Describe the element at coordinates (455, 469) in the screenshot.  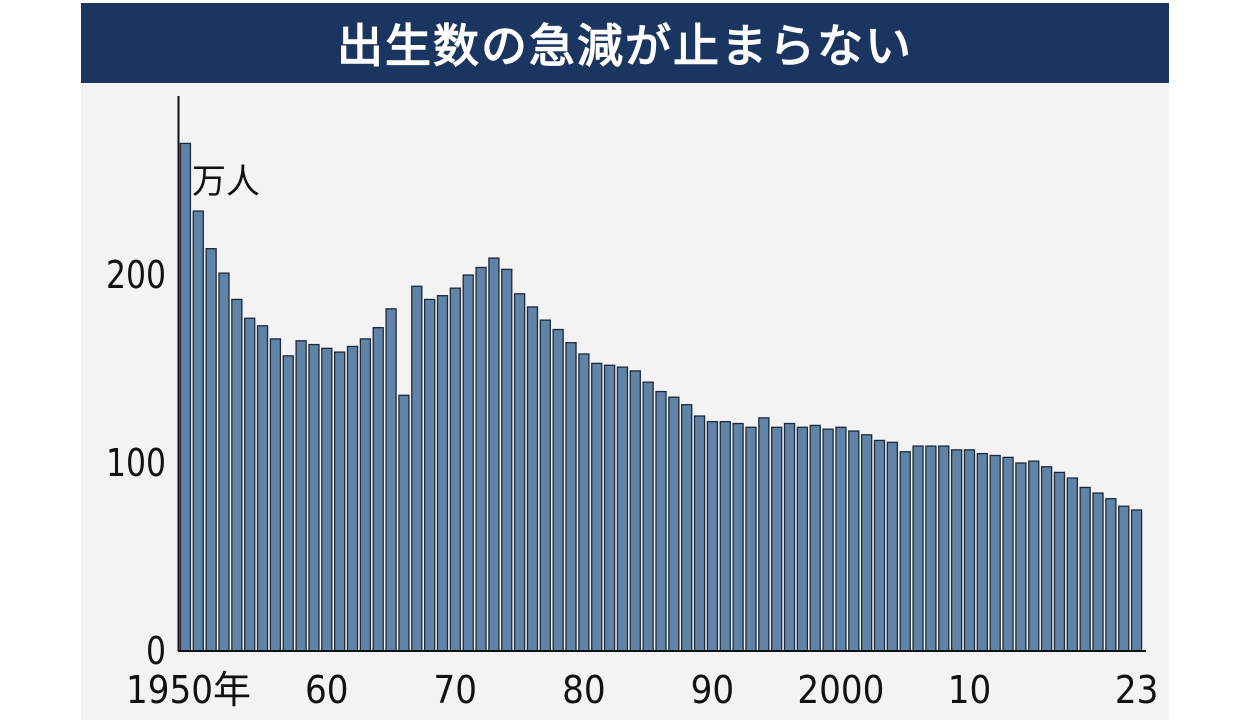
I see `bar-1970` at that location.